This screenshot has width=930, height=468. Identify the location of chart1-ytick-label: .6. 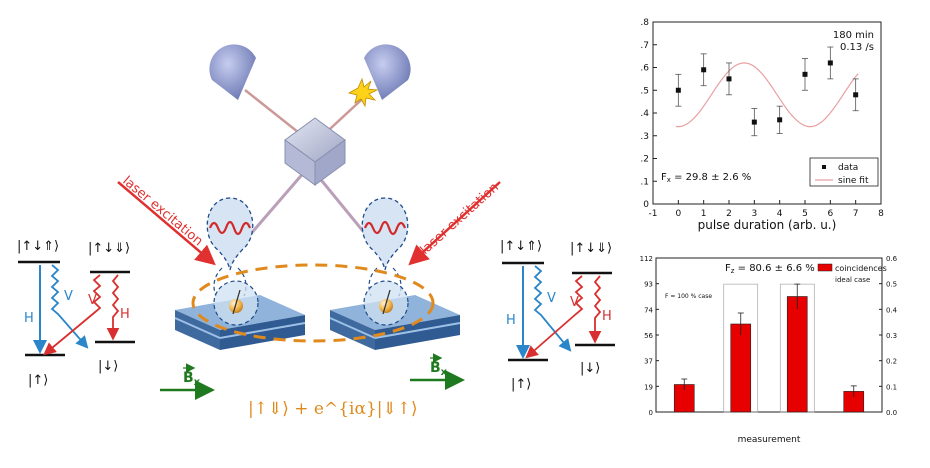
(644, 69).